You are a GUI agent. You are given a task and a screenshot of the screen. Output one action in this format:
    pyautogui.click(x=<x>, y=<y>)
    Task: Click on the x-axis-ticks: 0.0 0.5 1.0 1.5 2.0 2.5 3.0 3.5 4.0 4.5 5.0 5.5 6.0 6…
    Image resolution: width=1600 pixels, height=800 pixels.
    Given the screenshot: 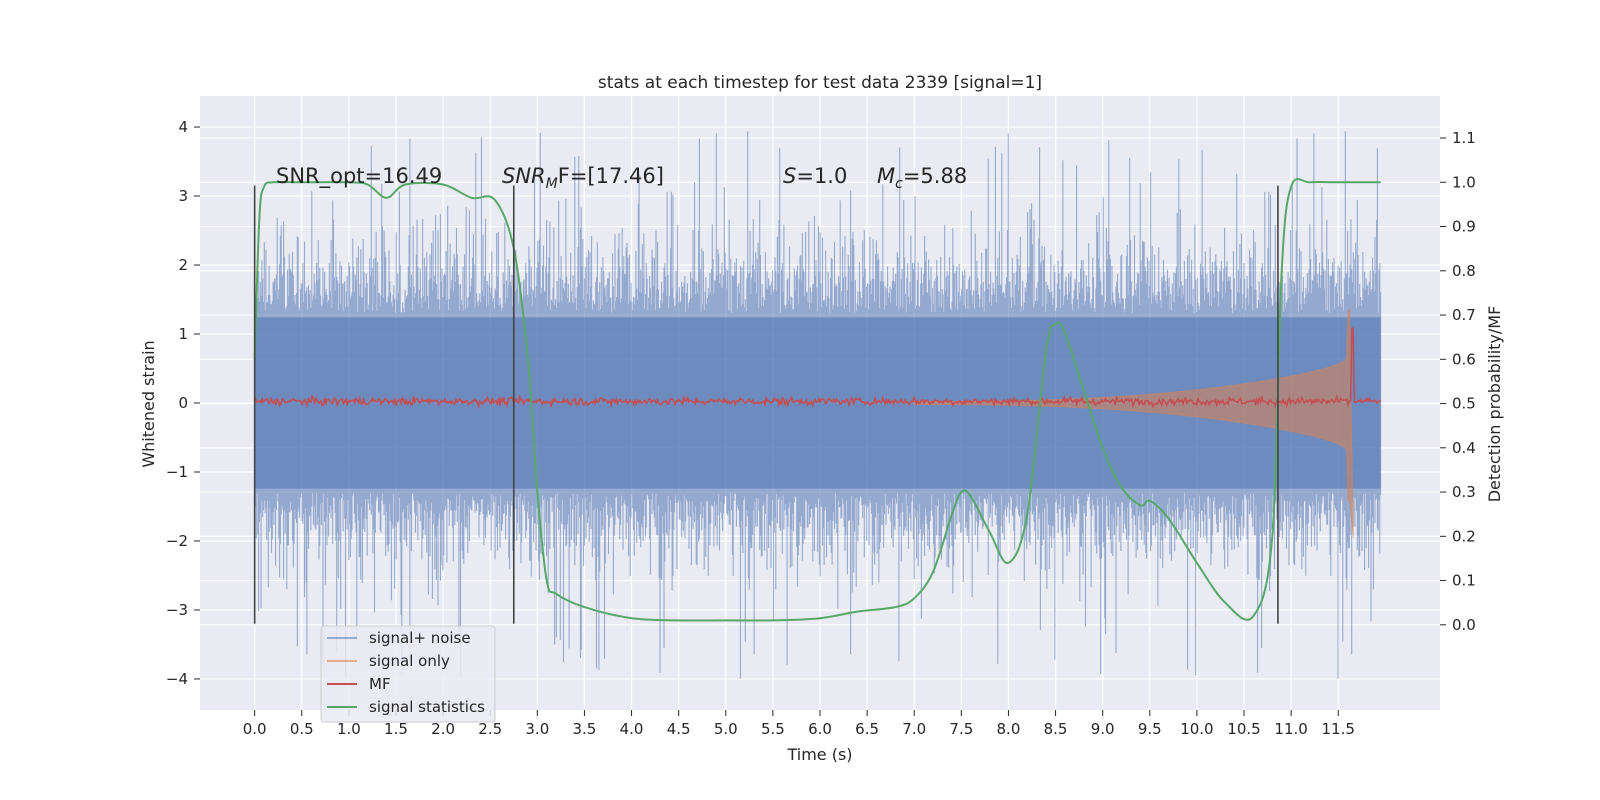 What is the action you would take?
    pyautogui.click(x=799, y=724)
    